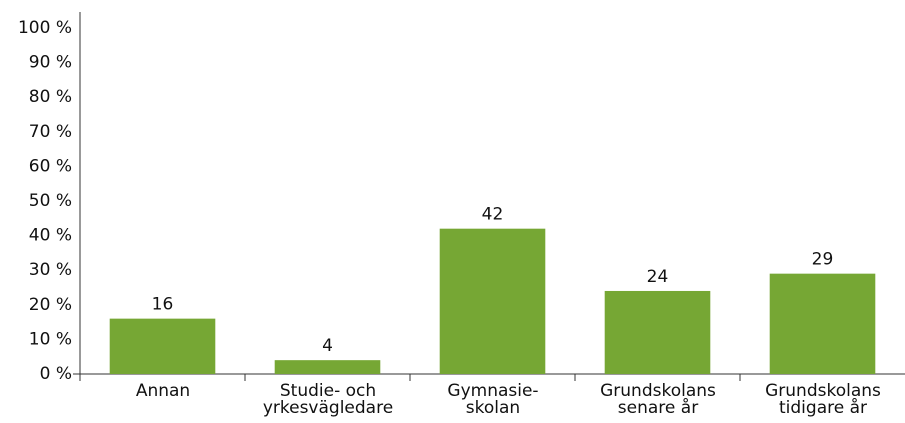 This screenshot has width=905, height=423. What do you see at coordinates (50, 97) in the screenshot?
I see `y-tick-label: 80 %` at bounding box center [50, 97].